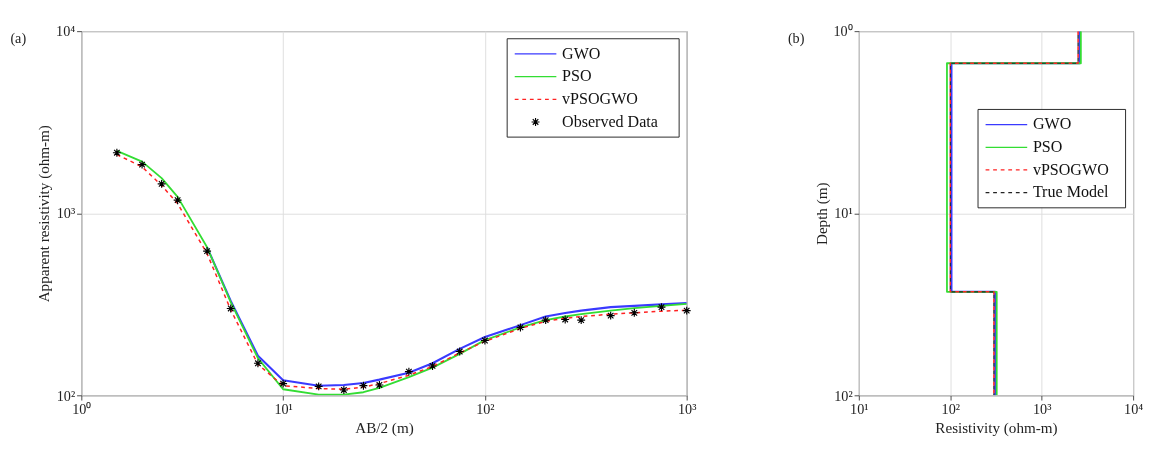 The width and height of the screenshot is (1153, 467). Describe the element at coordinates (18, 38) in the screenshot. I see `chart-title: (a)` at that location.